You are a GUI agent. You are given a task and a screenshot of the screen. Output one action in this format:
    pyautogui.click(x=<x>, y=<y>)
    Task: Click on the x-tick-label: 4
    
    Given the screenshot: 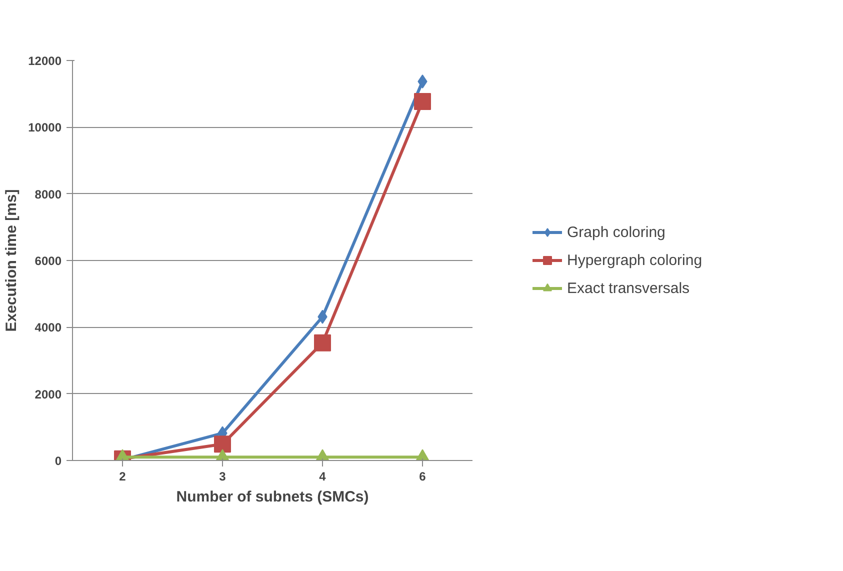 What is the action you would take?
    pyautogui.click(x=322, y=477)
    